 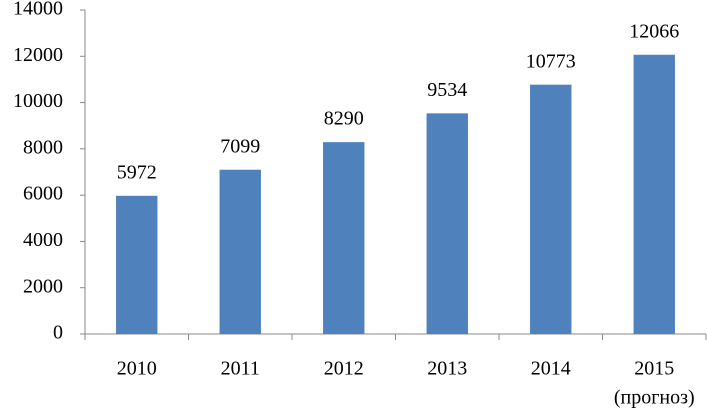 I want to click on data-label: 9534, so click(x=447, y=90).